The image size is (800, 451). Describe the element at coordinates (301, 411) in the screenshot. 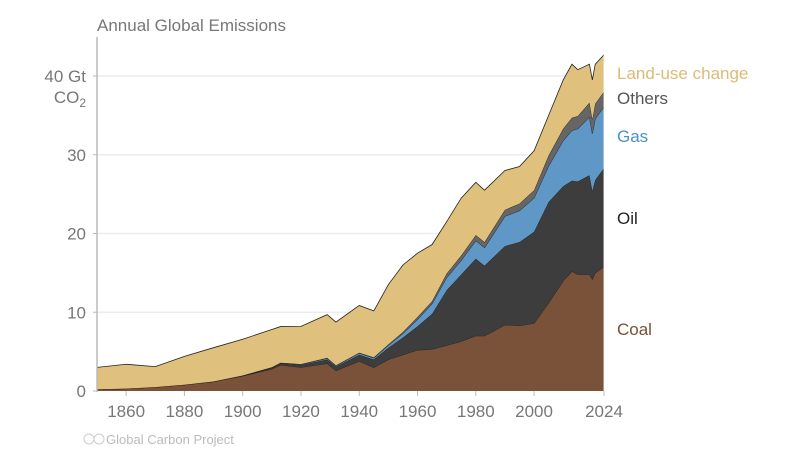

I see `x-tick-label: 1920` at that location.